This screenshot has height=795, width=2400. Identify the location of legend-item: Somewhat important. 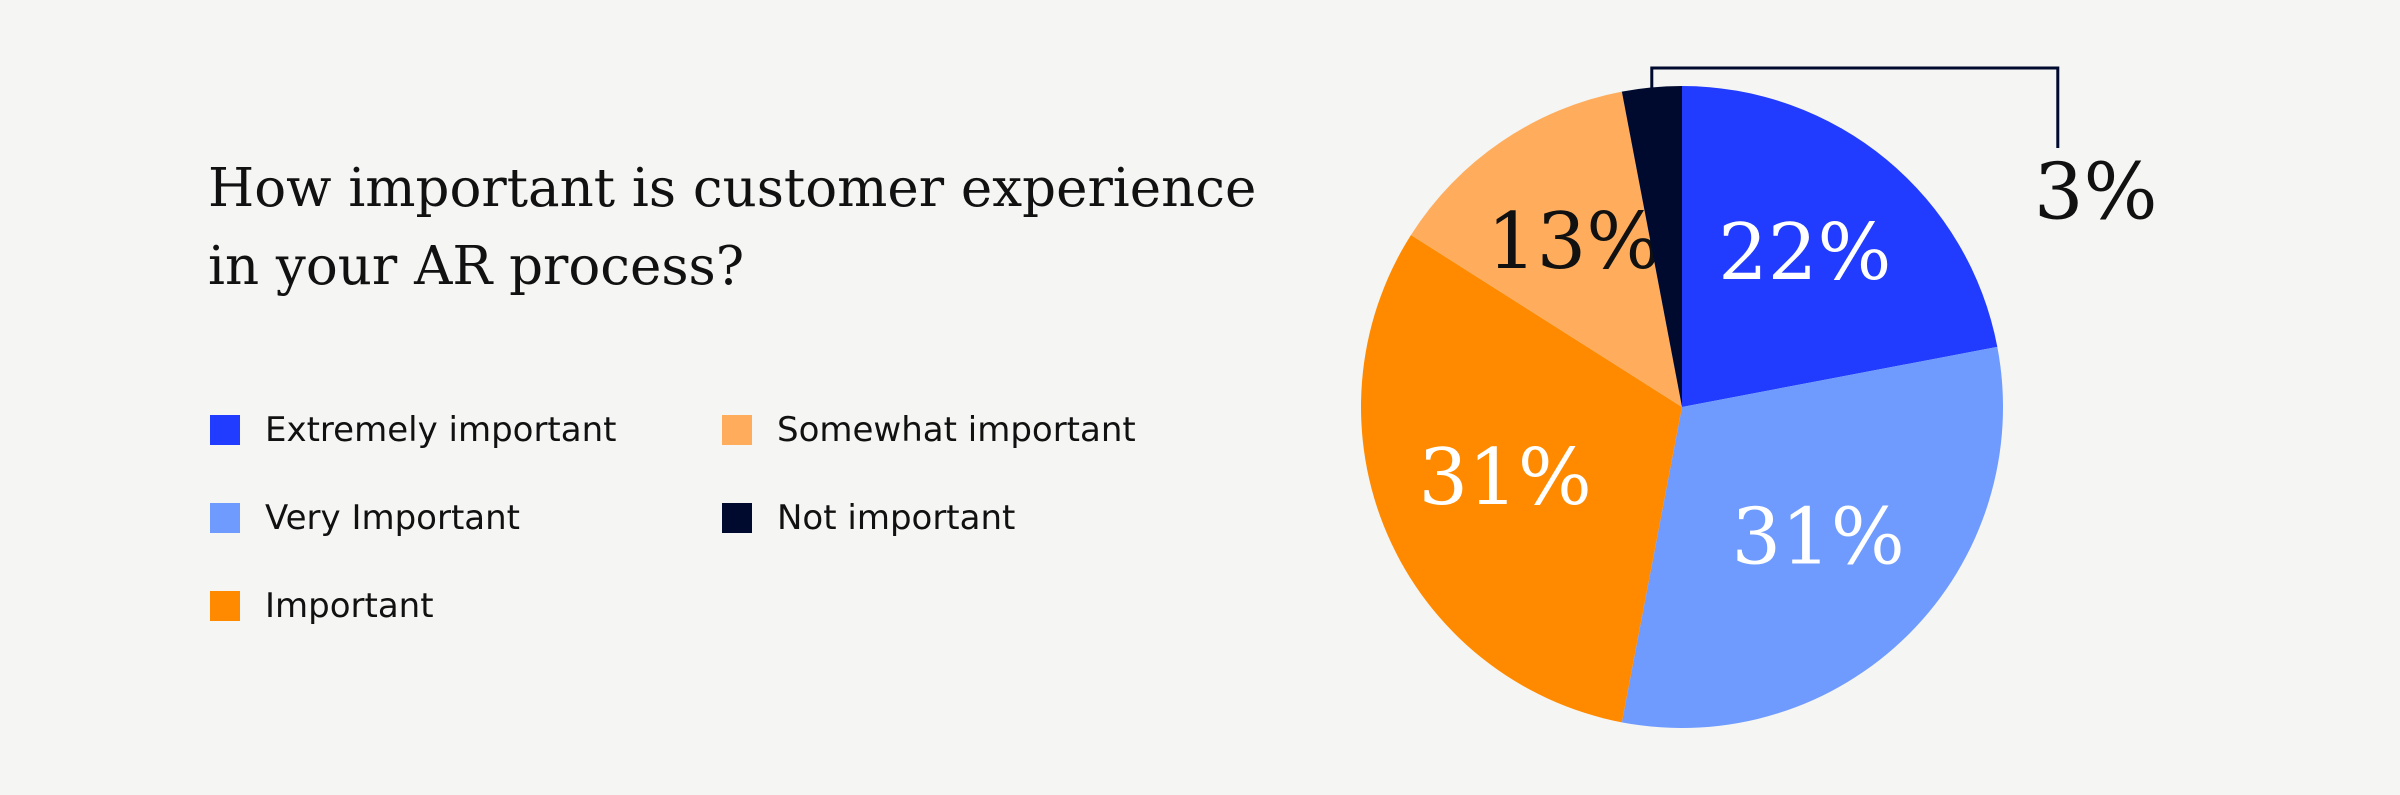
(978, 430).